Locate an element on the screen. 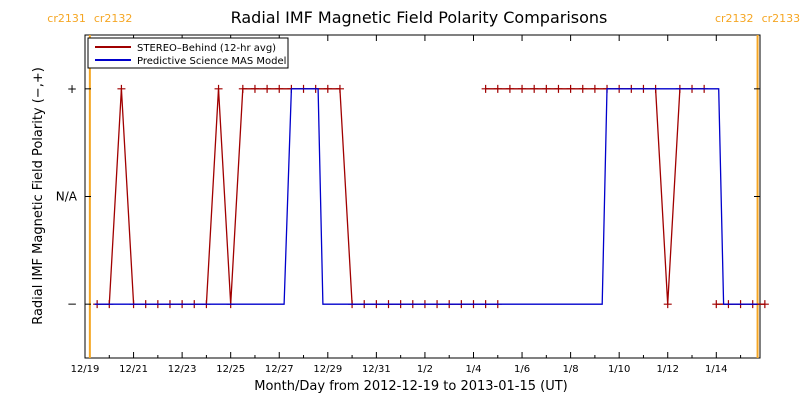  x-tick-label: 1/2 is located at coordinates (425, 369).